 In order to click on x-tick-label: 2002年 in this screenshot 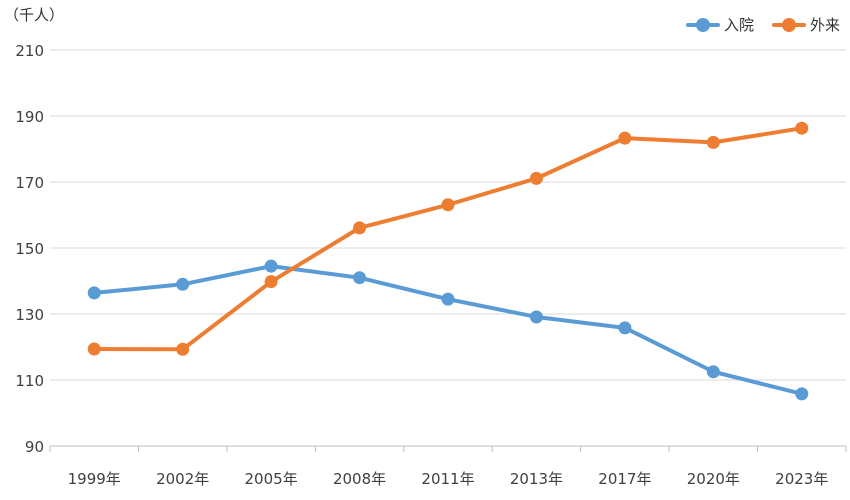, I will do `click(182, 479)`.